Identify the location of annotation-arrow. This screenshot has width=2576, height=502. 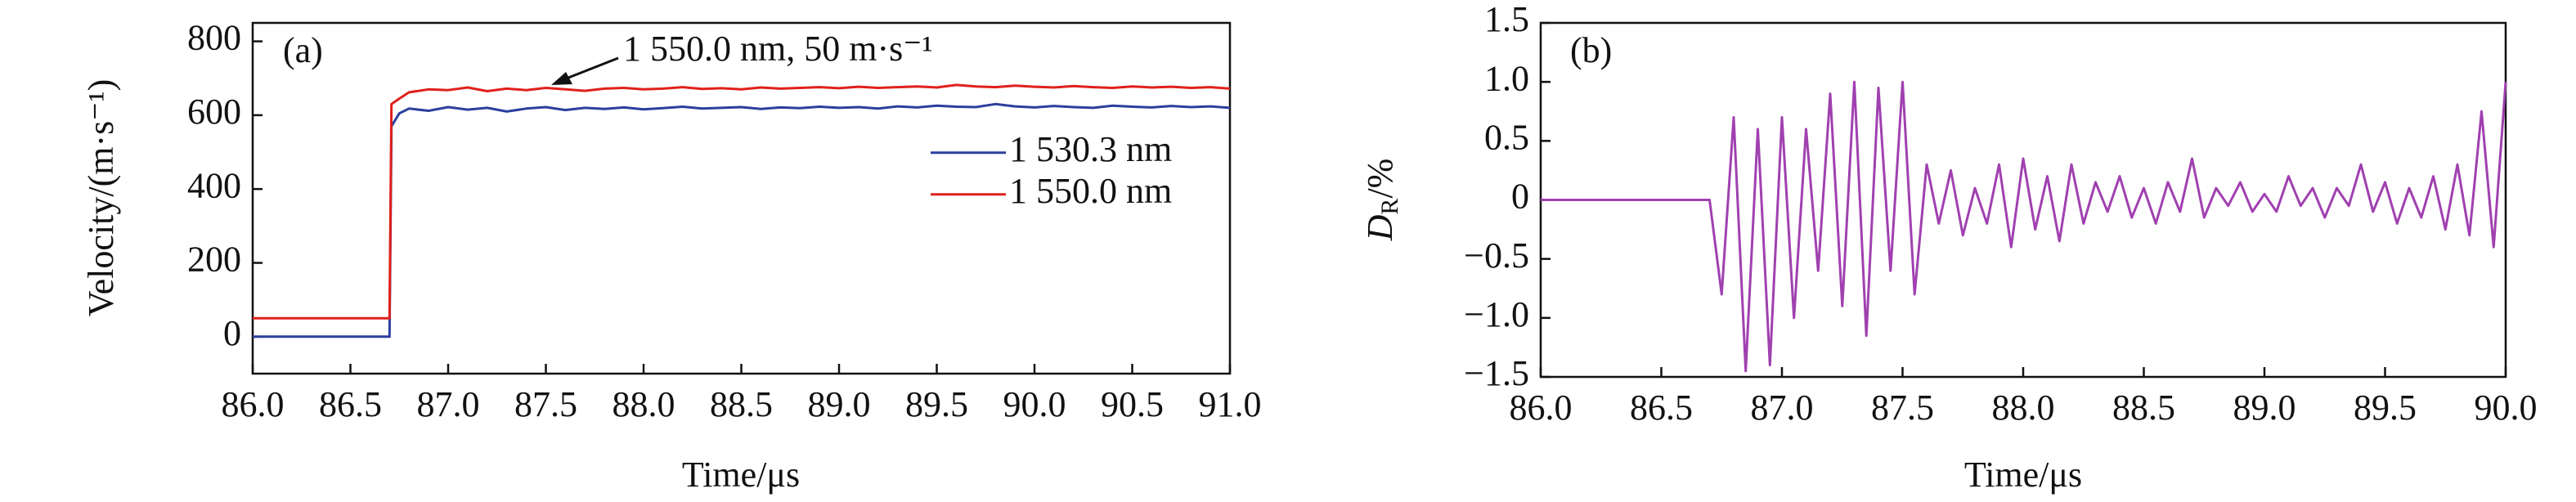
(591, 68).